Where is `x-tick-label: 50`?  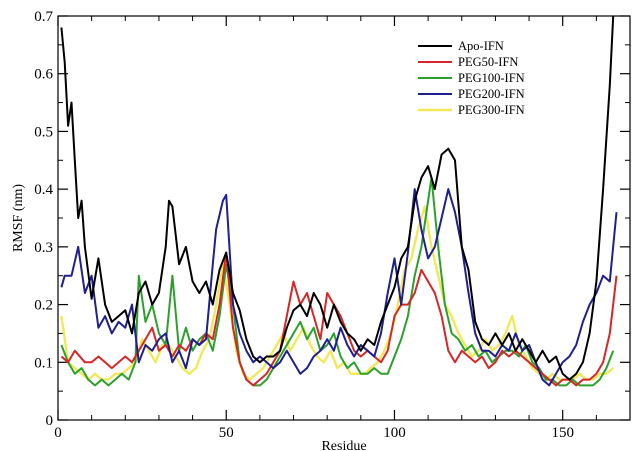 x-tick-label: 50 is located at coordinates (226, 433).